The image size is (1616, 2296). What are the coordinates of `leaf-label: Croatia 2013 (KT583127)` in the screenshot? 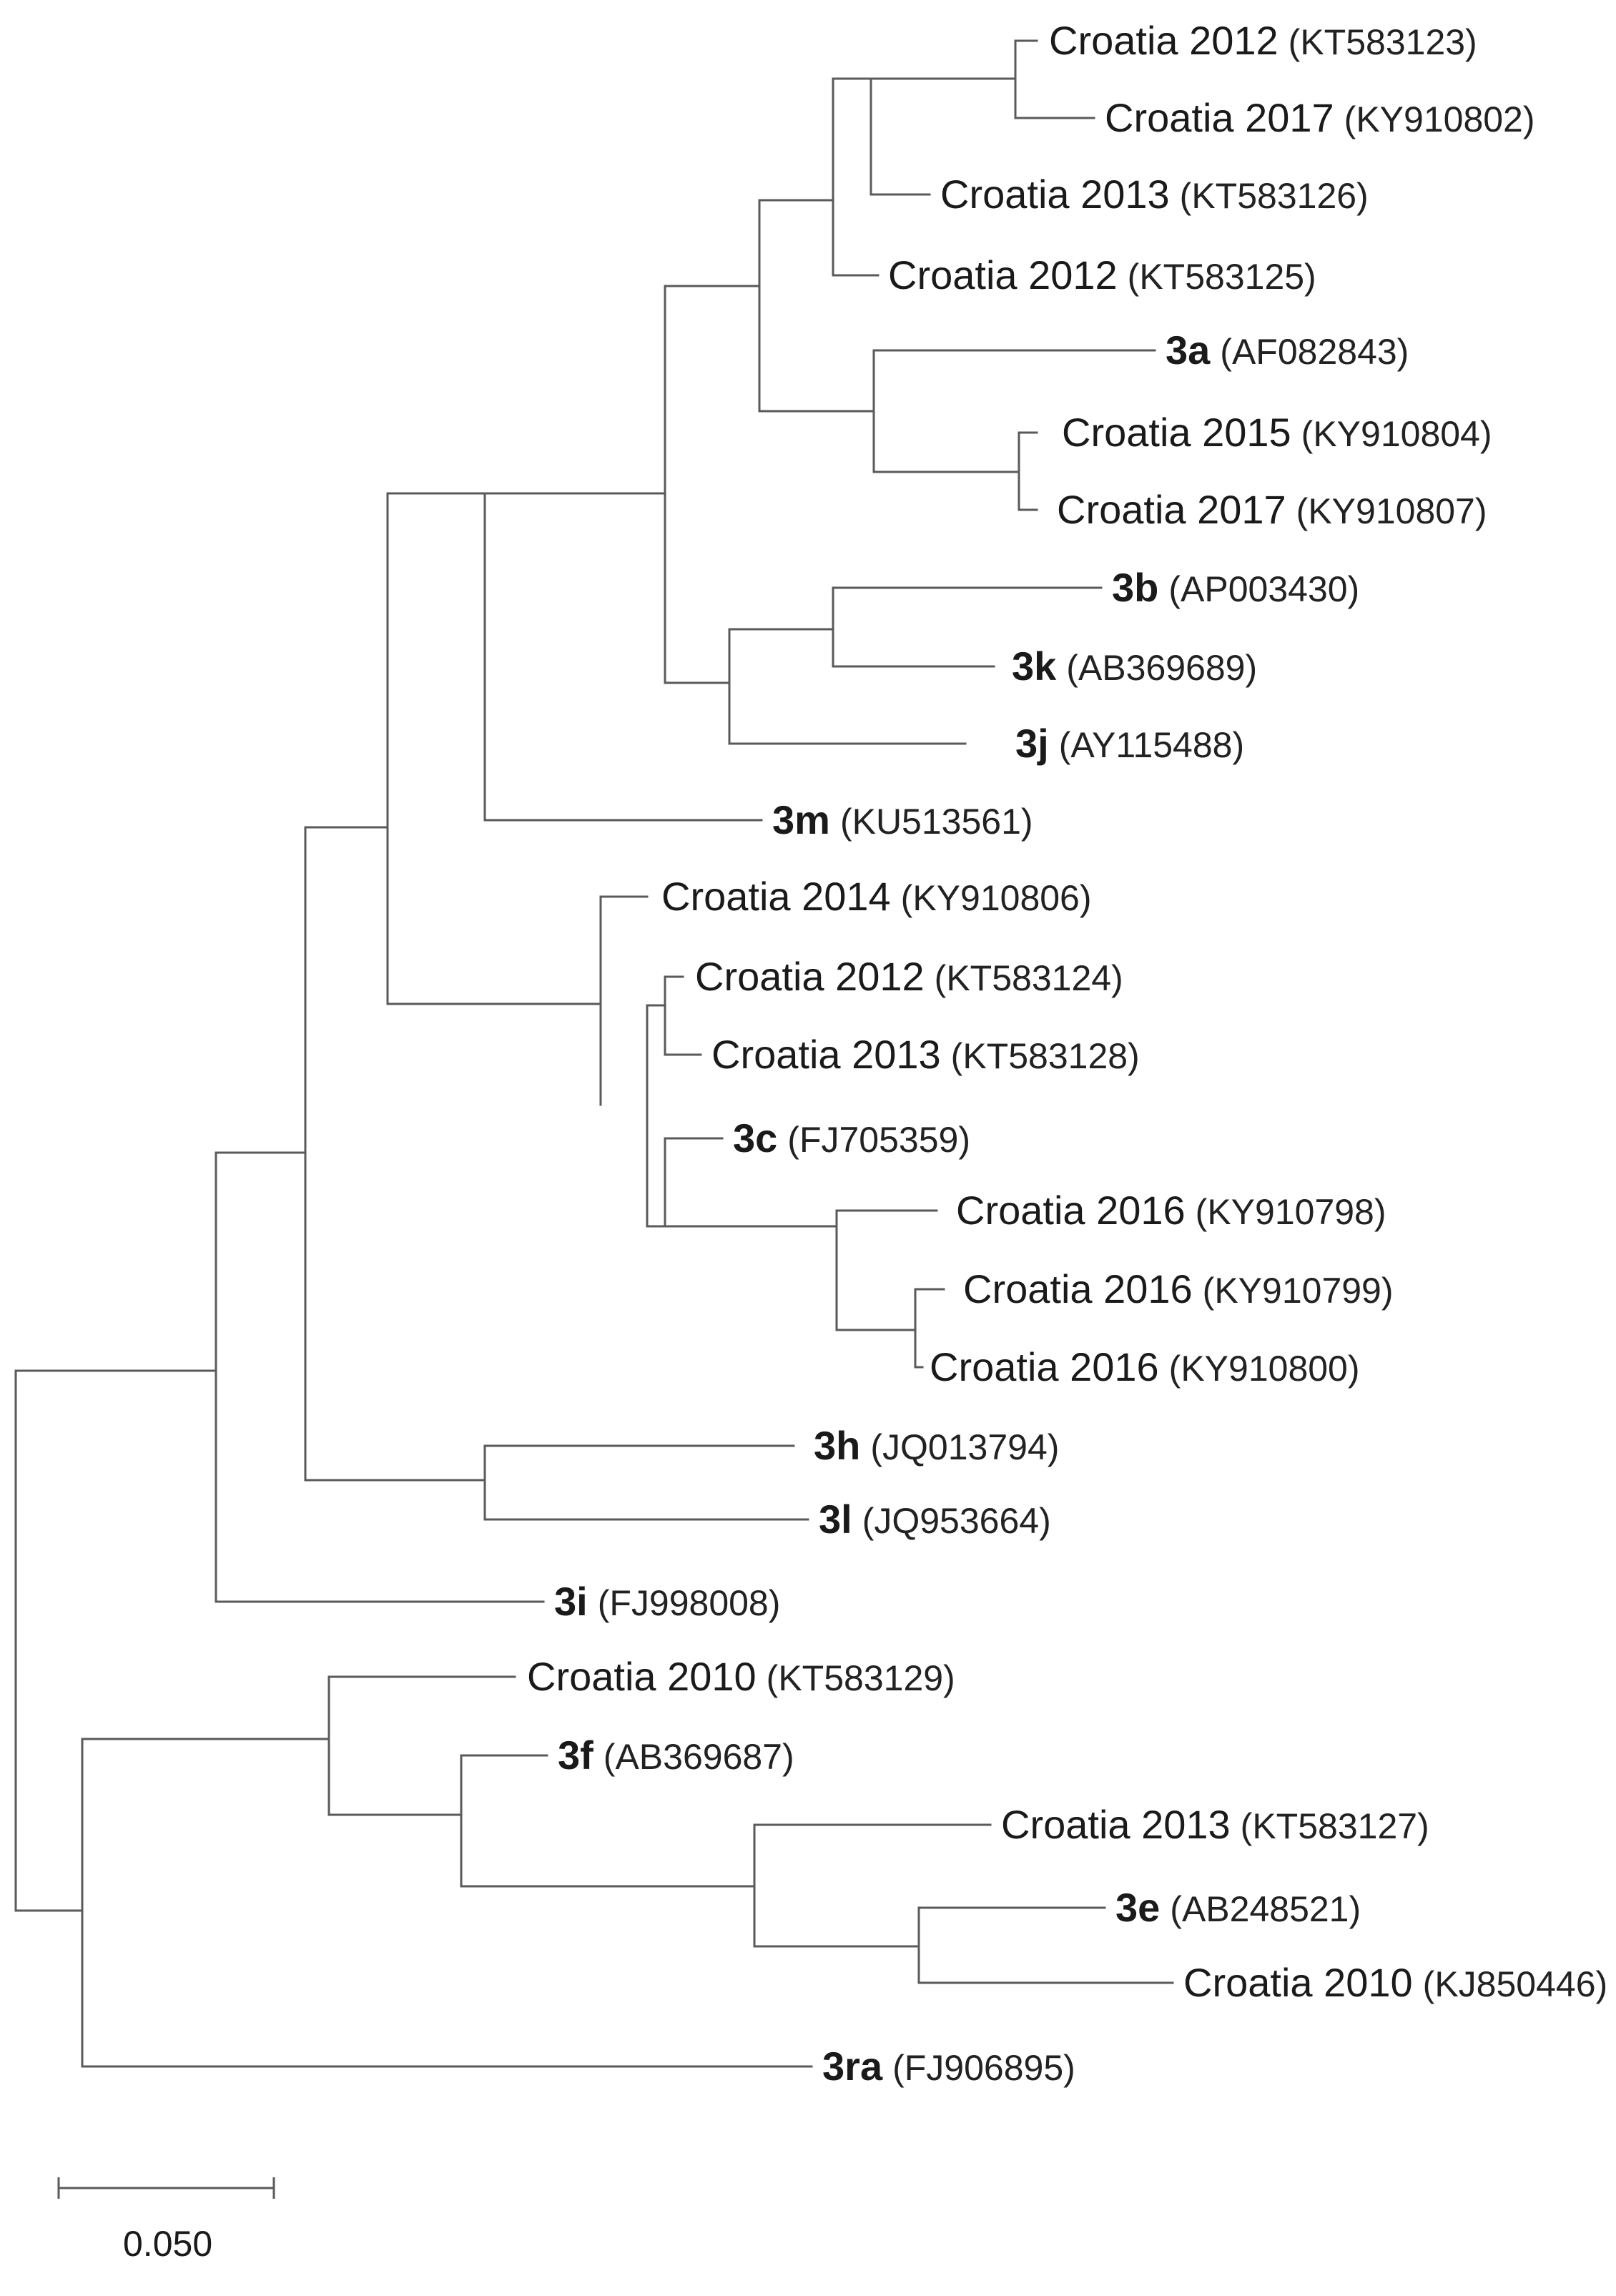 It's located at (1215, 1824).